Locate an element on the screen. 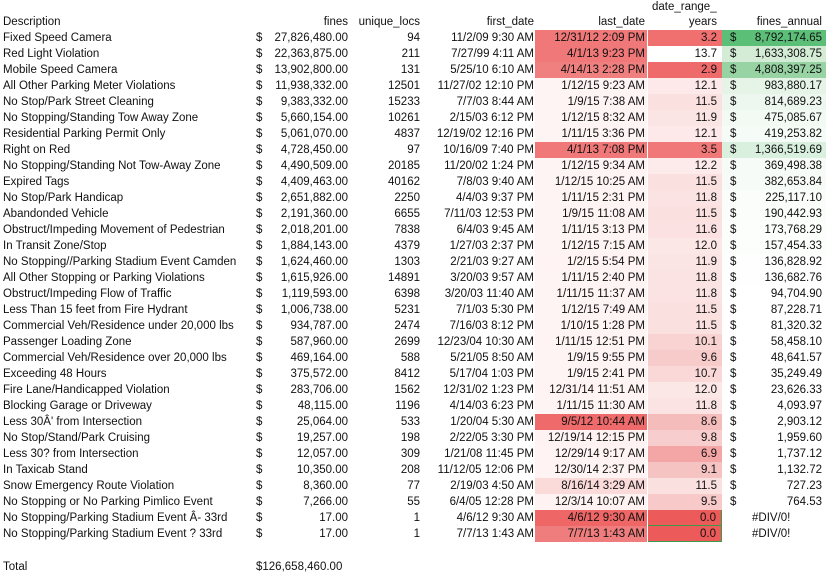  cell-first-date: 4/4/03 9:37 PM is located at coordinates (495, 198).